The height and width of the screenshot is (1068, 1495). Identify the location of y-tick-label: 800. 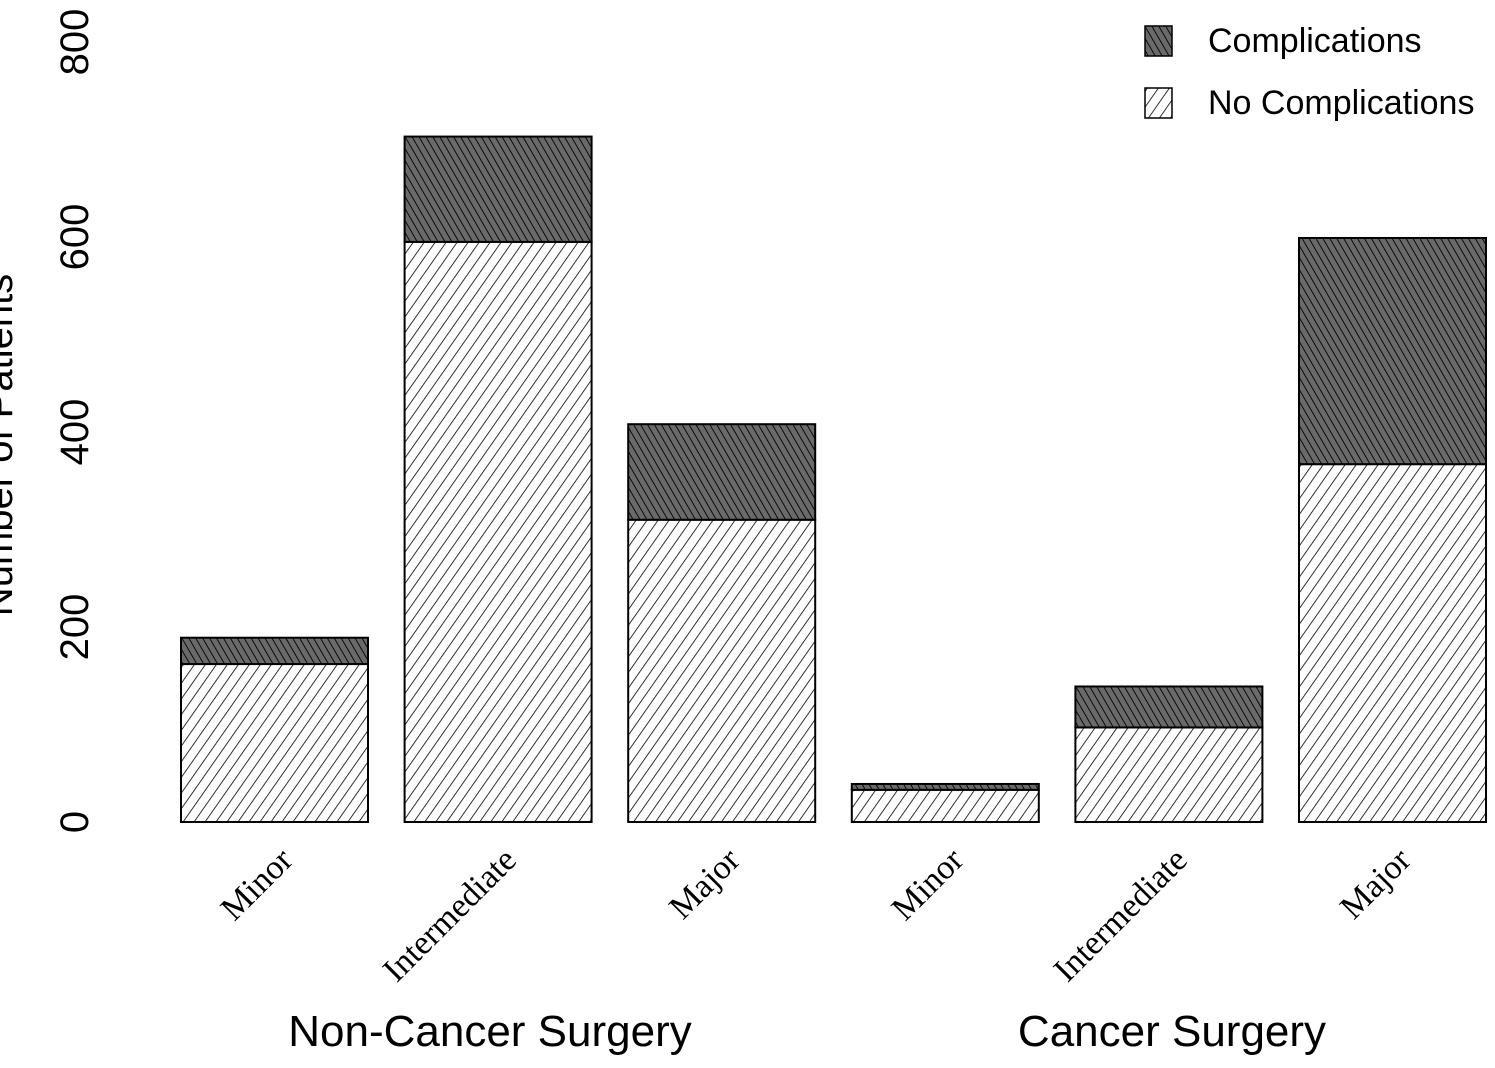
(75, 42).